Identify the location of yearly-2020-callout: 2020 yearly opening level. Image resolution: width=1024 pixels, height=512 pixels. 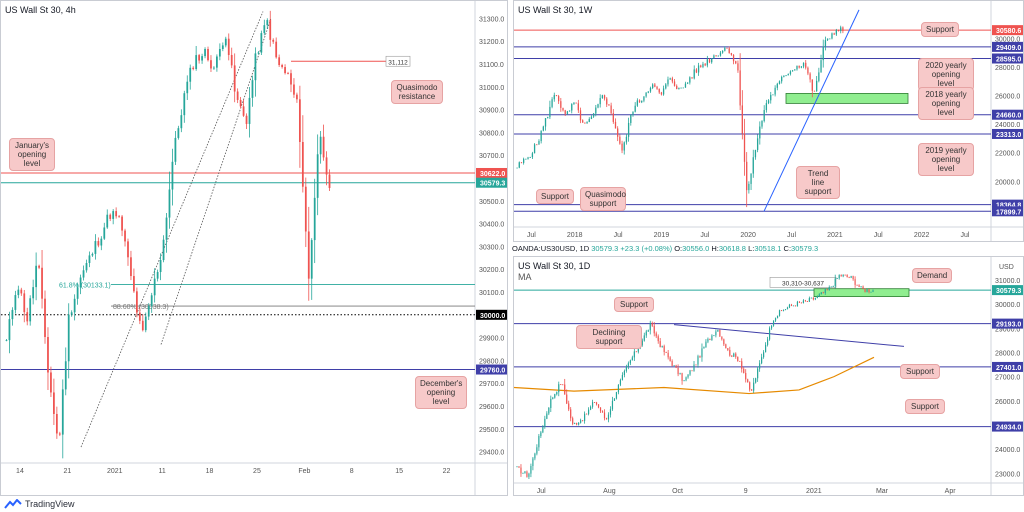
(946, 74).